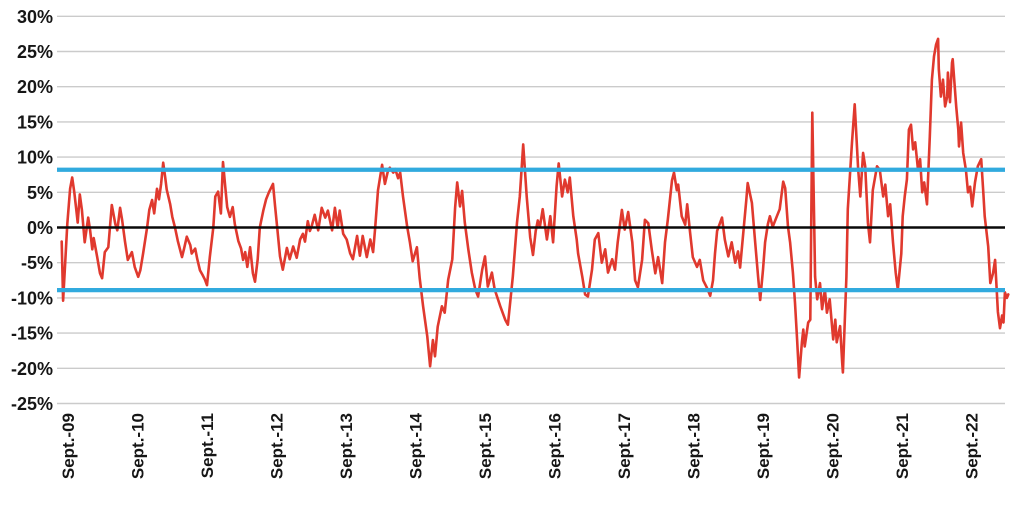 The height and width of the screenshot is (518, 1018). Describe the element at coordinates (35, 17) in the screenshot. I see `y-tick-label: 30%` at that location.